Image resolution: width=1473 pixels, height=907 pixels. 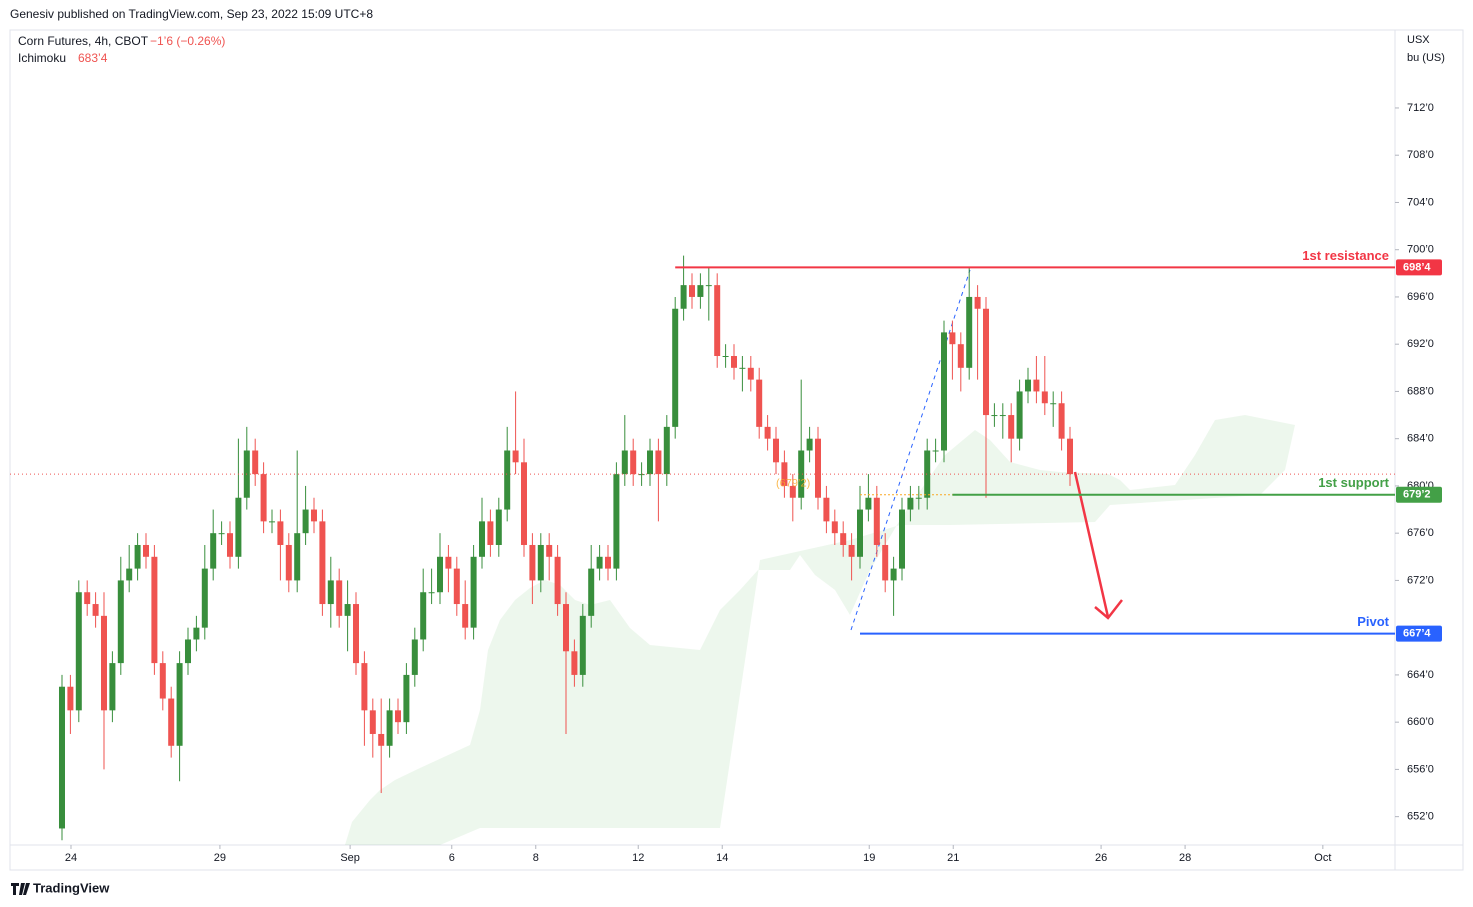 I want to click on y-tick-label: 708’0, so click(x=1420, y=155).